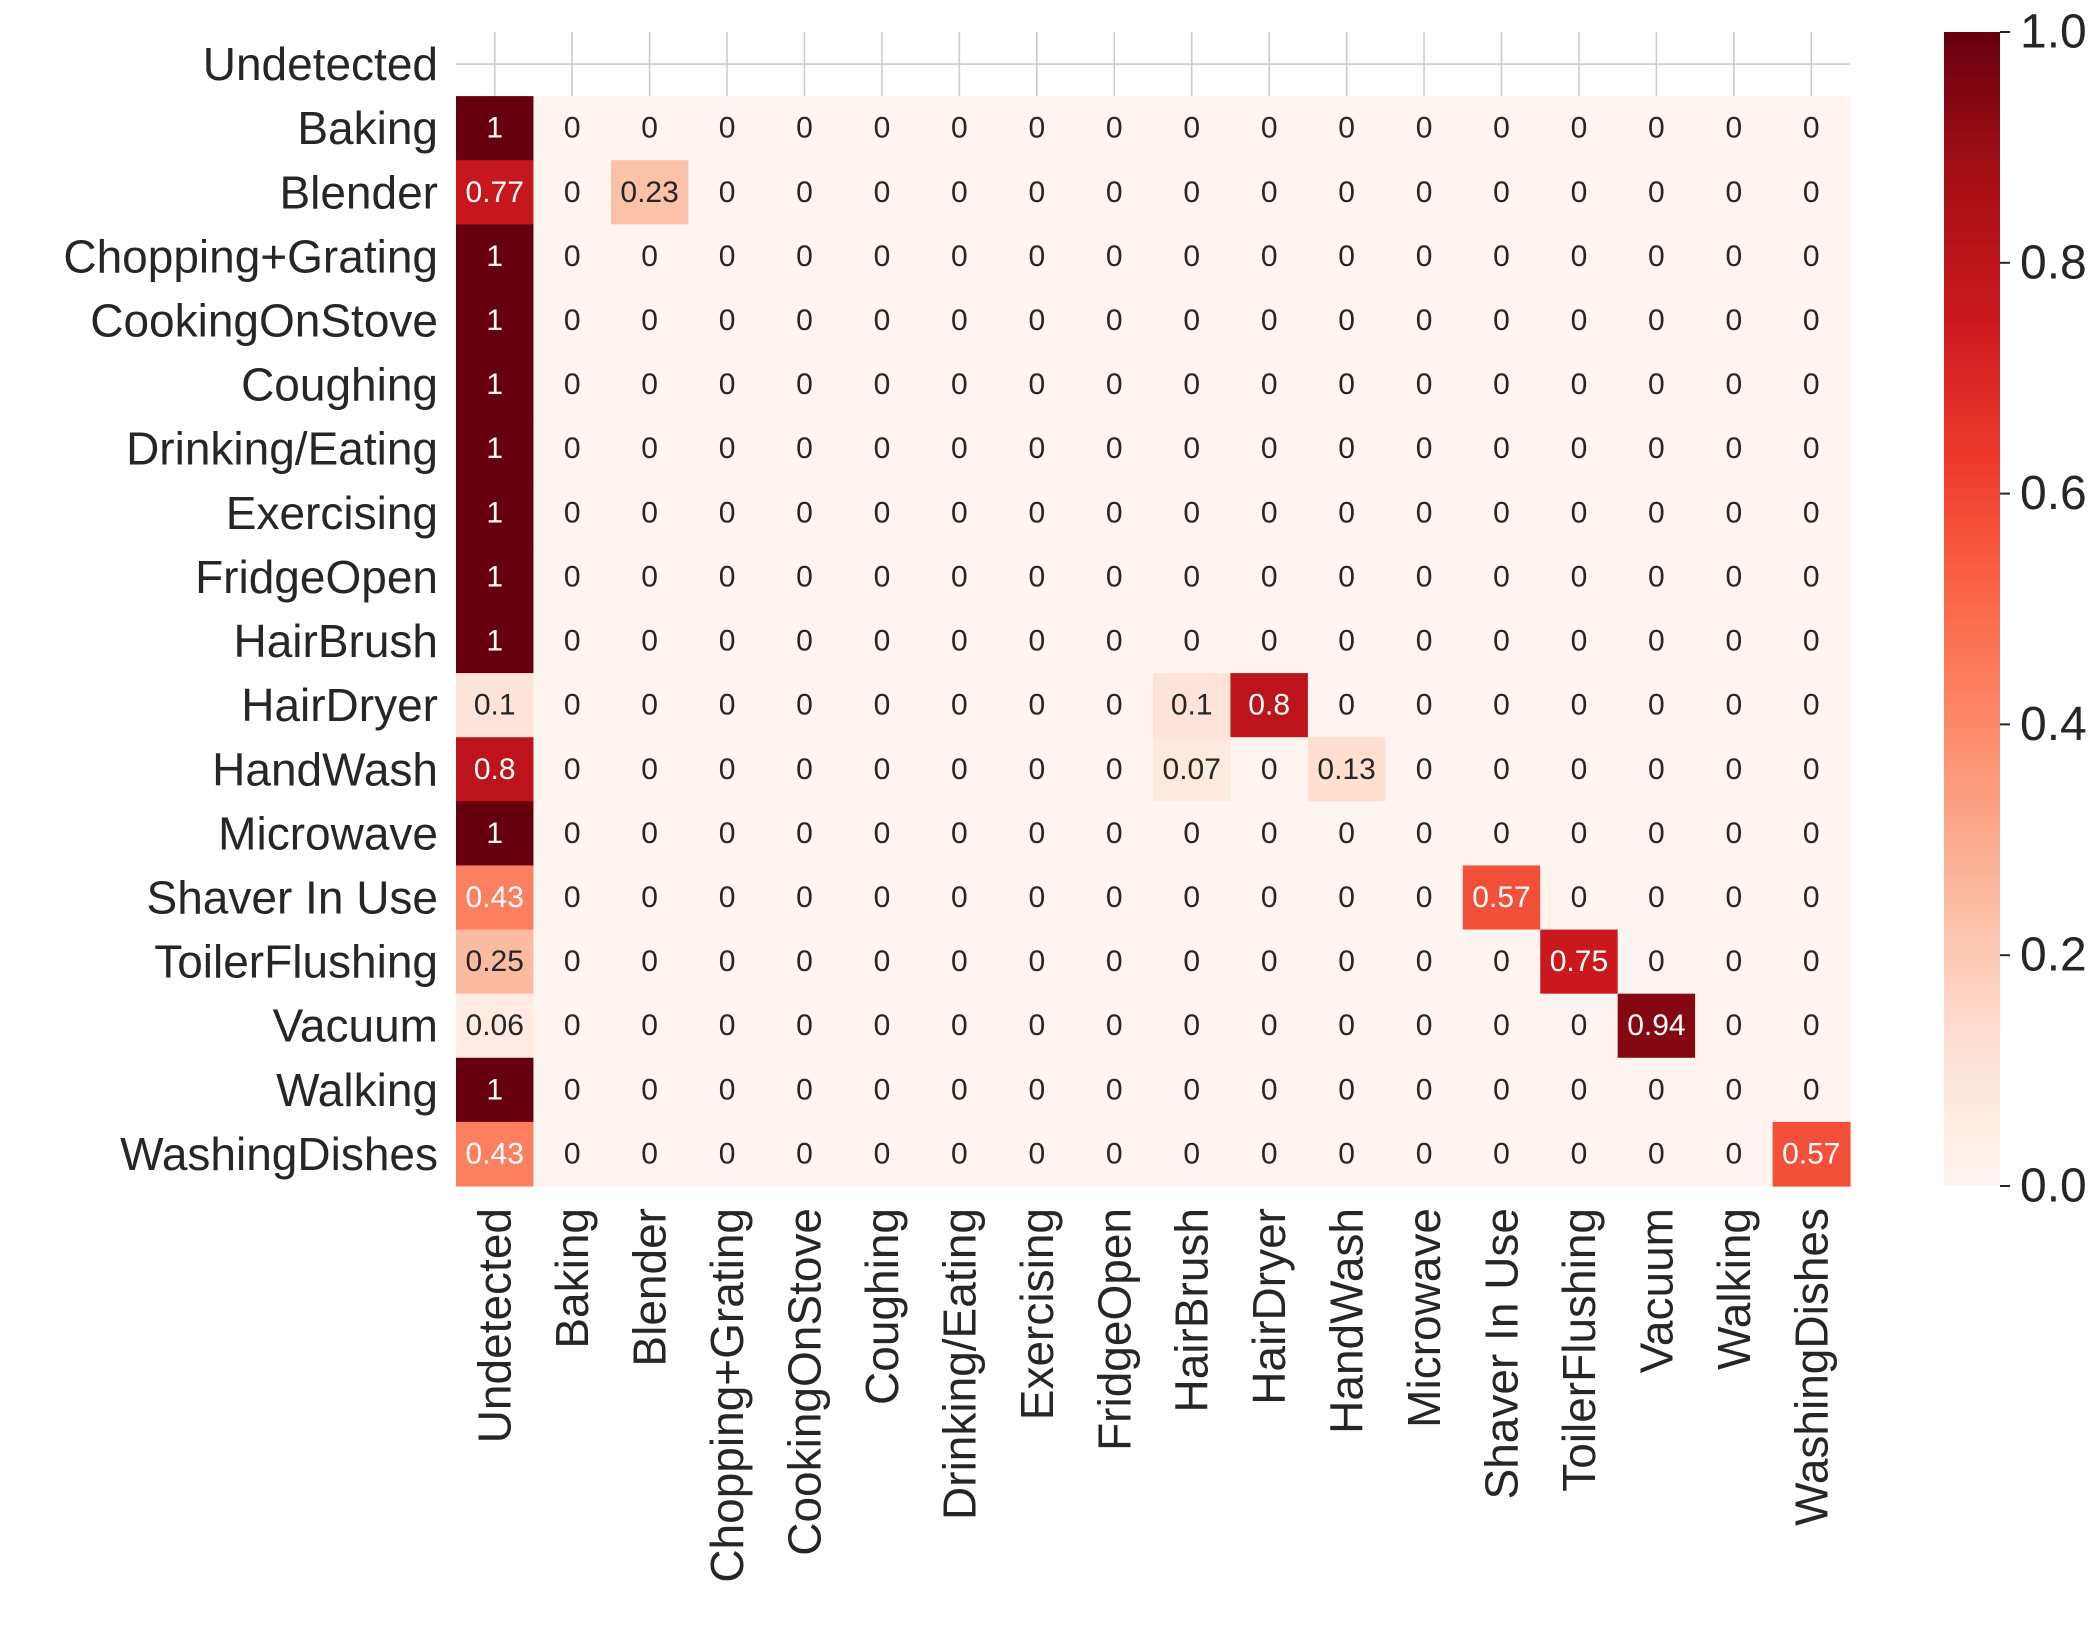 The width and height of the screenshot is (2098, 1644). Describe the element at coordinates (494, 448) in the screenshot. I see `cell-value-label: 1` at that location.